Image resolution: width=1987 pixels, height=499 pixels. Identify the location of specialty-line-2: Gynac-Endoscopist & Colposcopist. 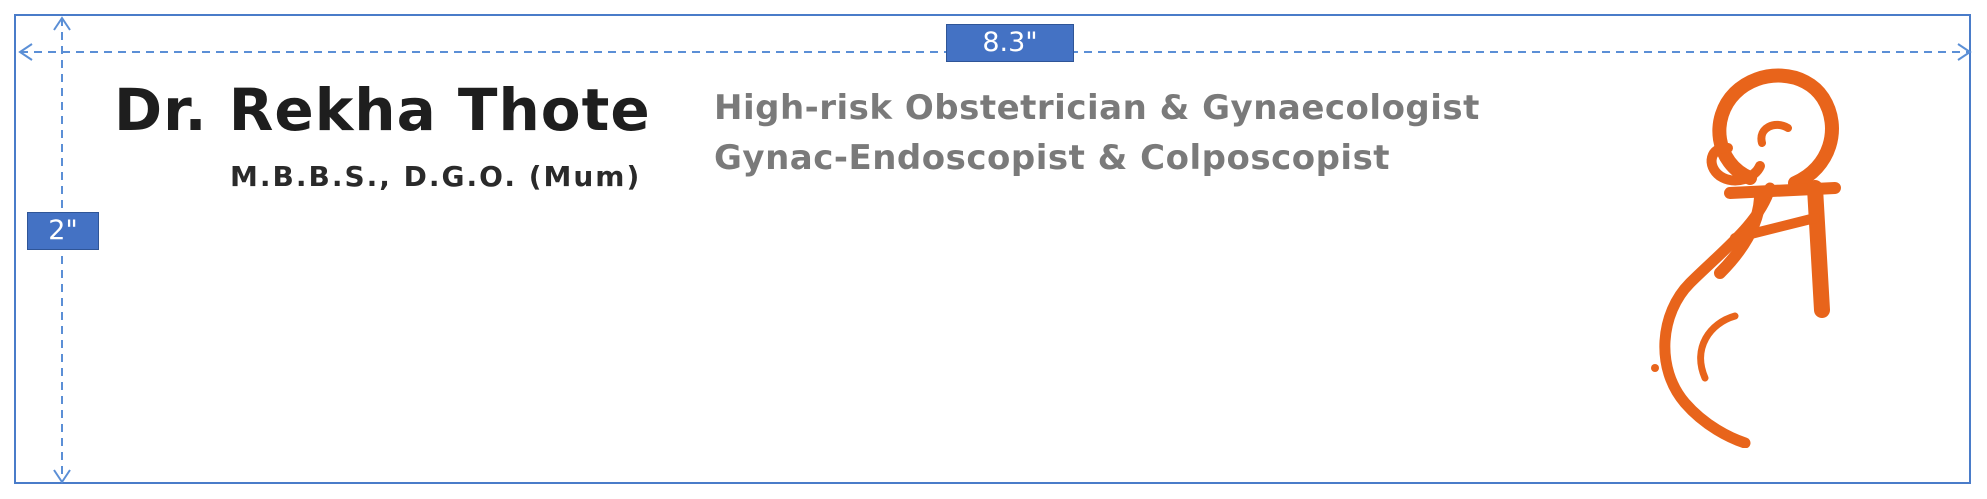
(1052, 158).